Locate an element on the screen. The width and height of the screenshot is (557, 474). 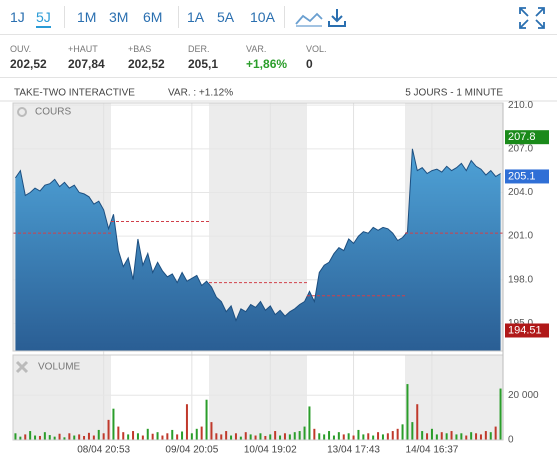
gear-icon is located at coordinates (22, 112).